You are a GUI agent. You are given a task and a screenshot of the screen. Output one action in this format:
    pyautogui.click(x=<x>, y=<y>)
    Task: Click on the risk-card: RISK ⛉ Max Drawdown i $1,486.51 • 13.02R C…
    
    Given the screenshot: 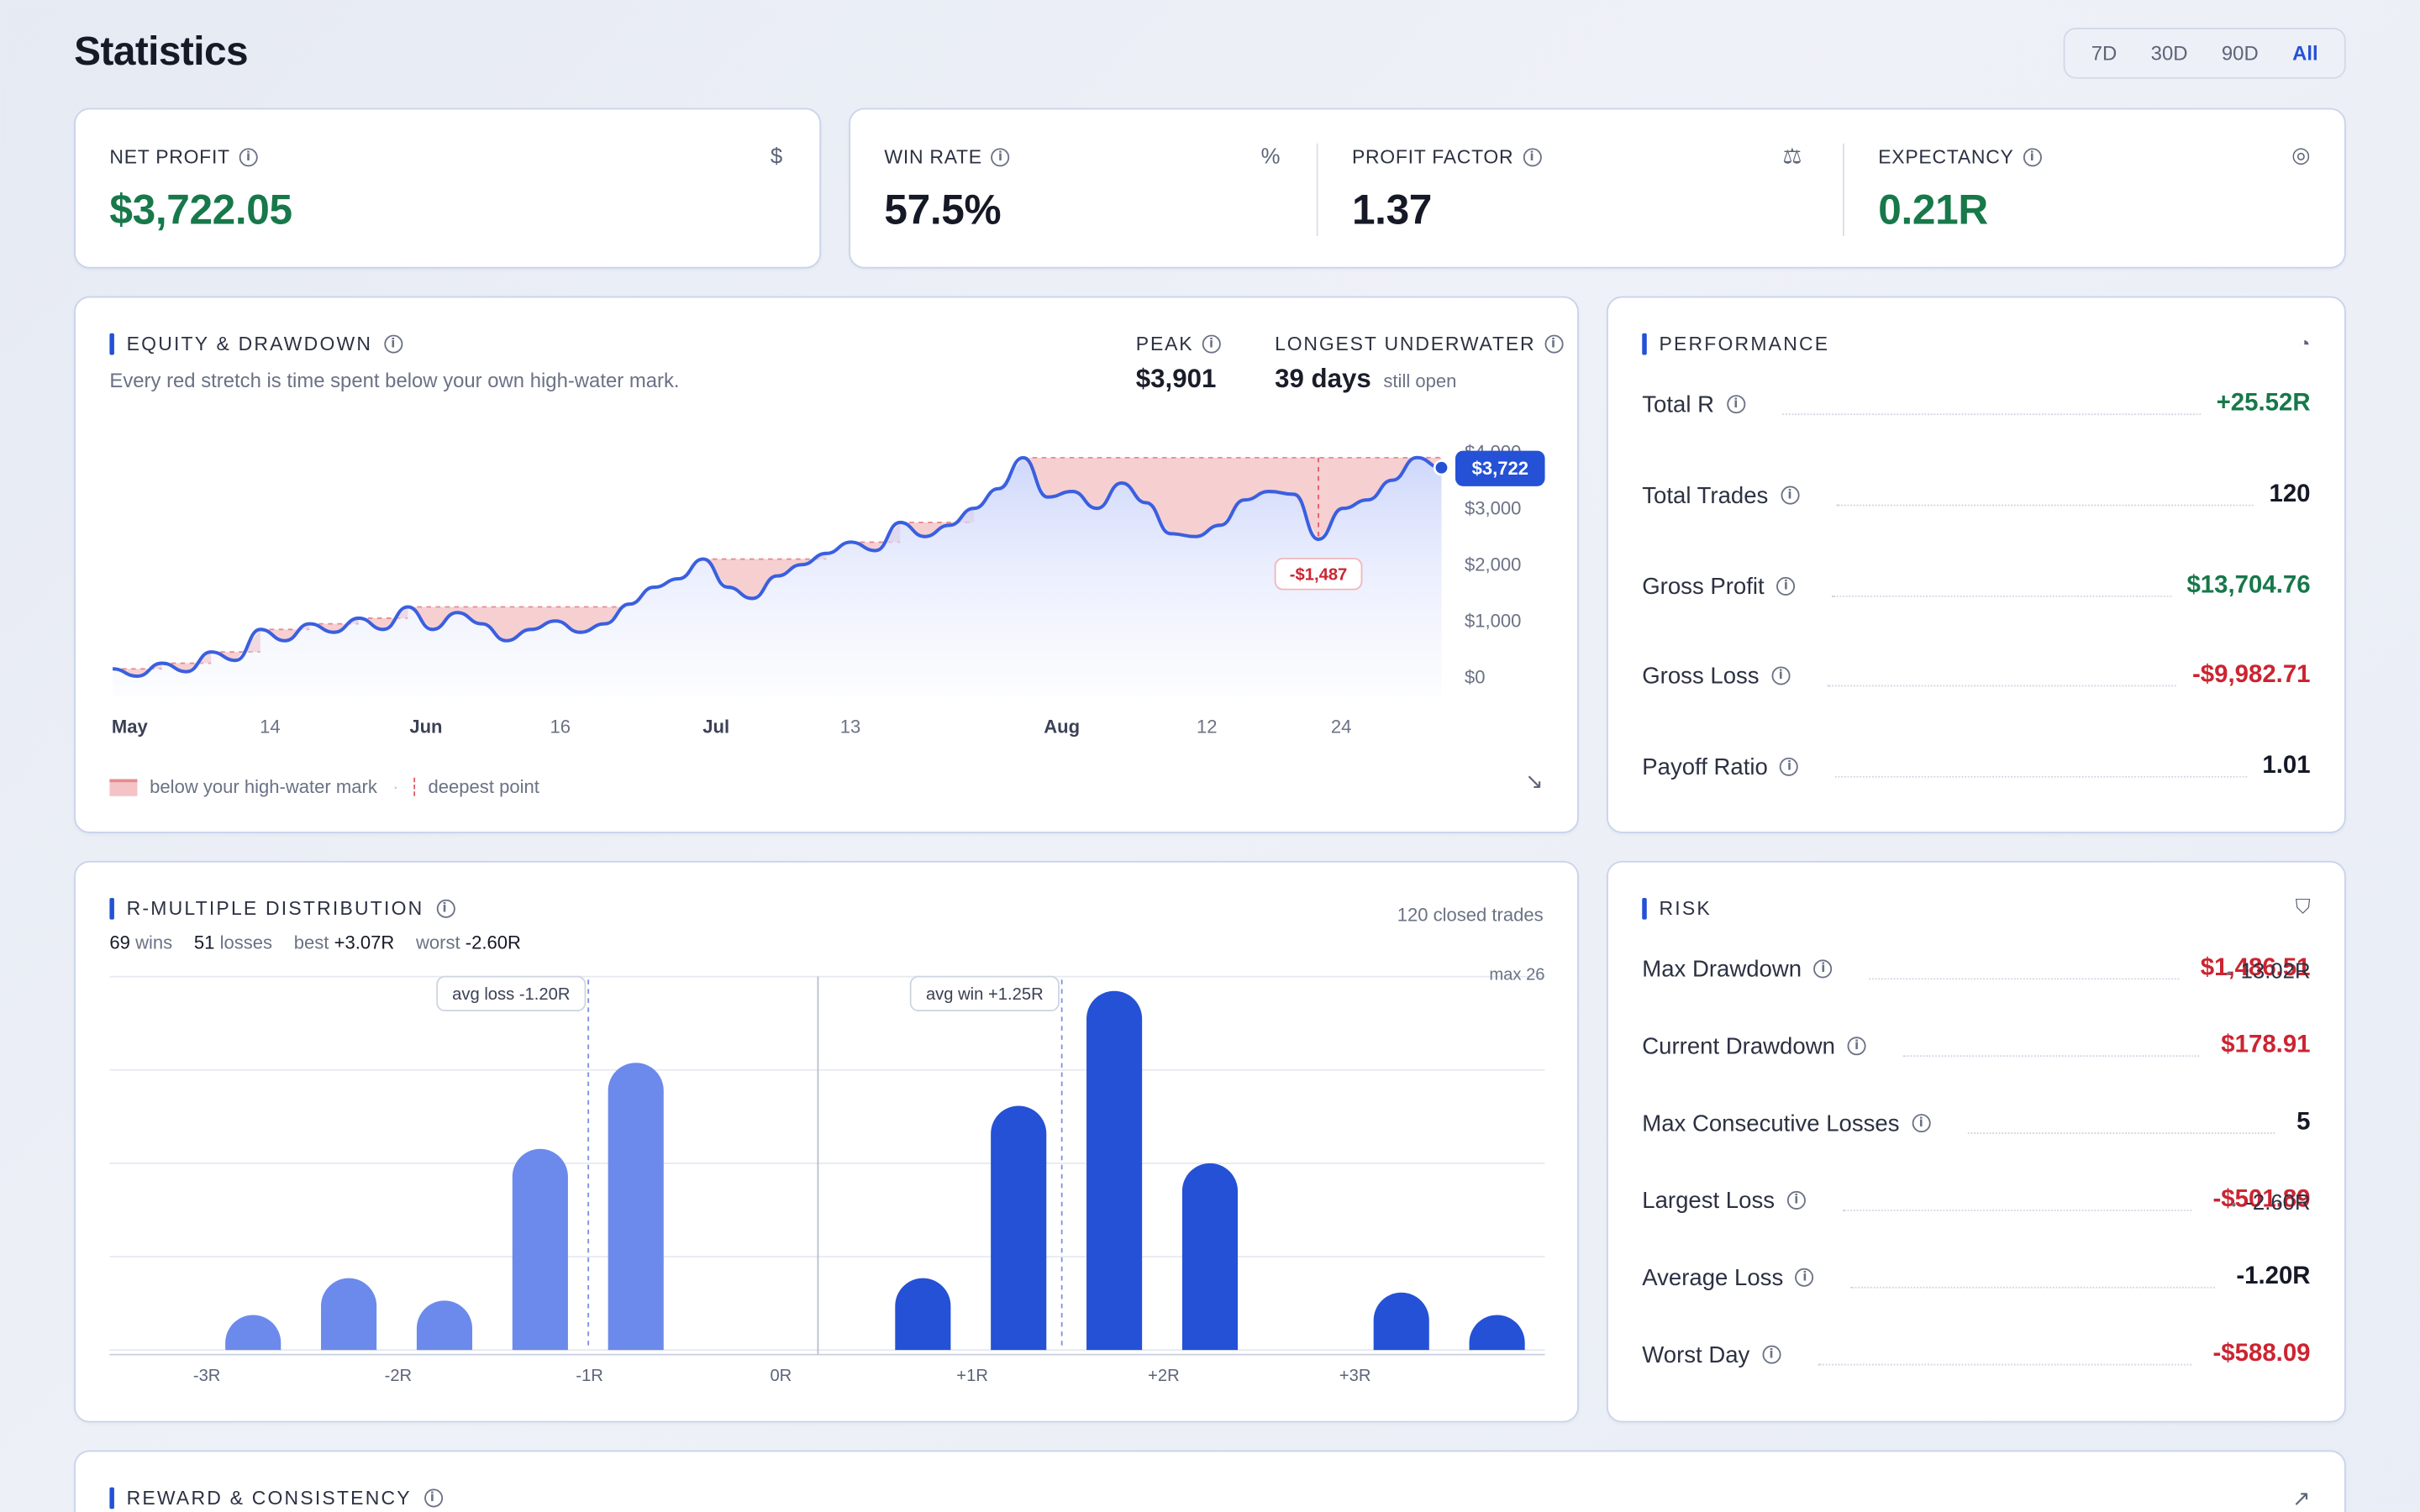 What is the action you would take?
    pyautogui.click(x=1977, y=1141)
    